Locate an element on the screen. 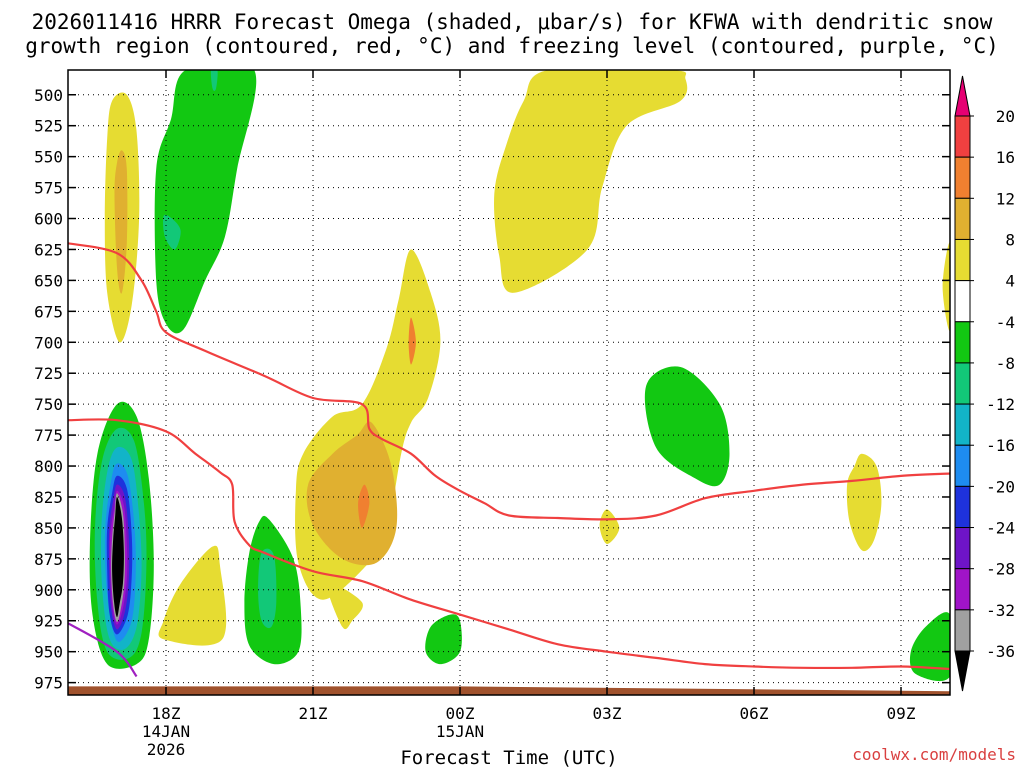  colorbar-label: -8 is located at coordinates (1005, 363).